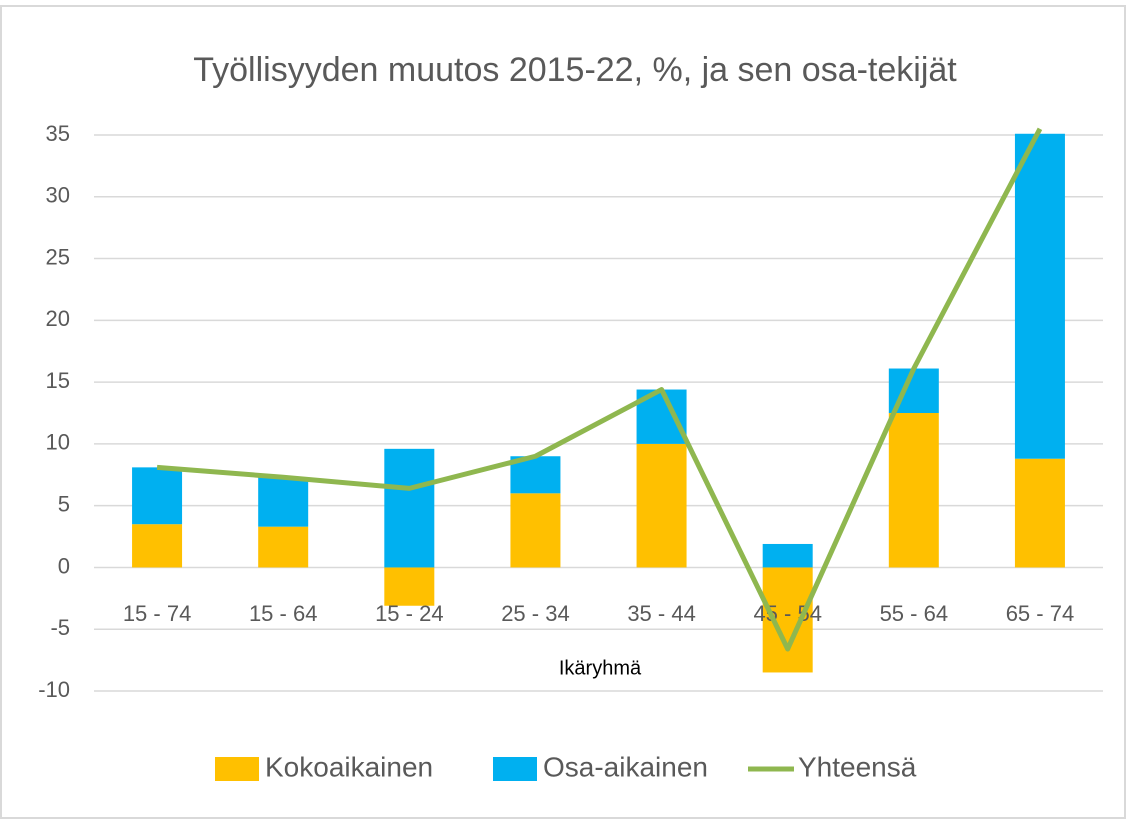  Describe the element at coordinates (914, 613) in the screenshot. I see `x-tick-label: 55 - 64` at that location.